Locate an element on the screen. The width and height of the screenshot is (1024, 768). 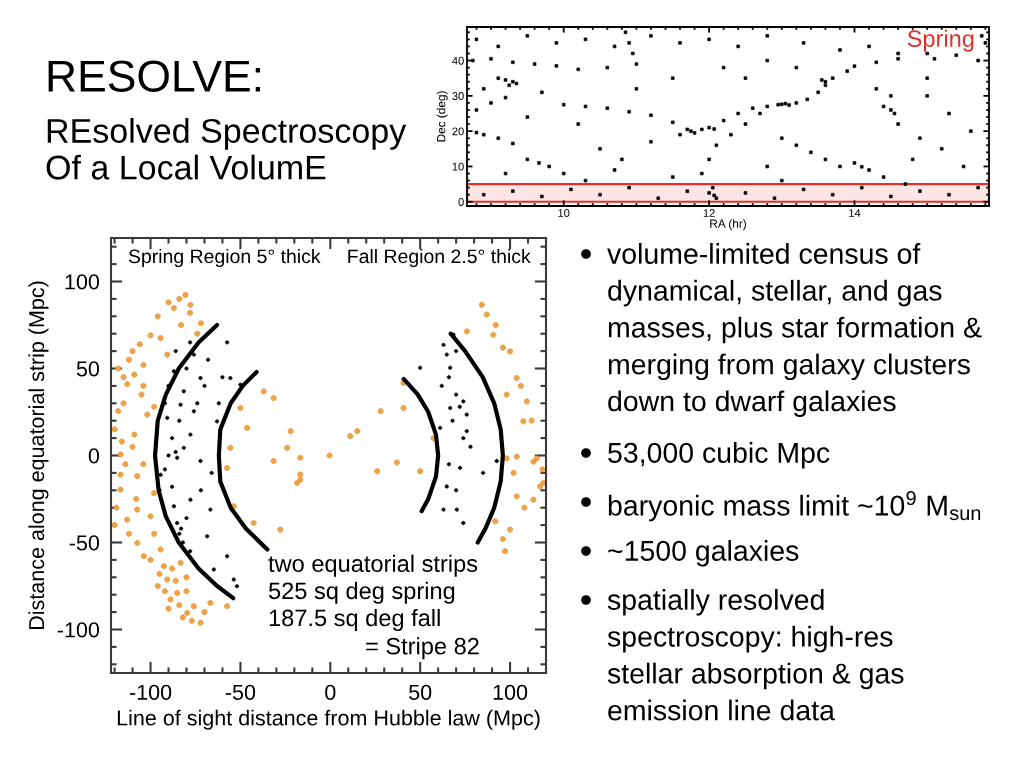
x-tick-label: 12 is located at coordinates (709, 213).